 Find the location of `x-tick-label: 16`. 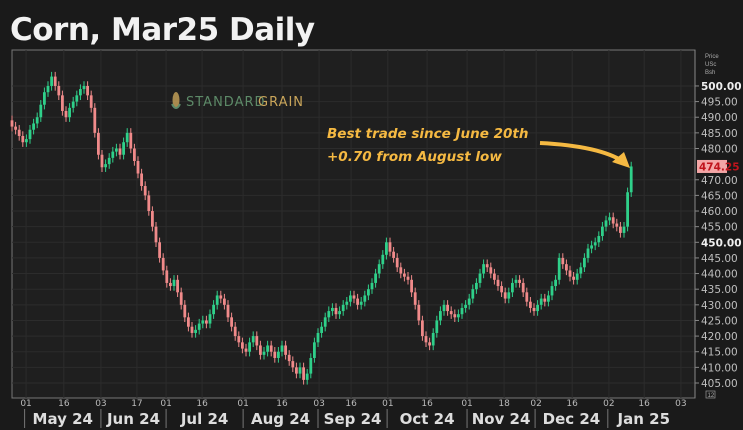

x-tick-label: 16 is located at coordinates (202, 404).